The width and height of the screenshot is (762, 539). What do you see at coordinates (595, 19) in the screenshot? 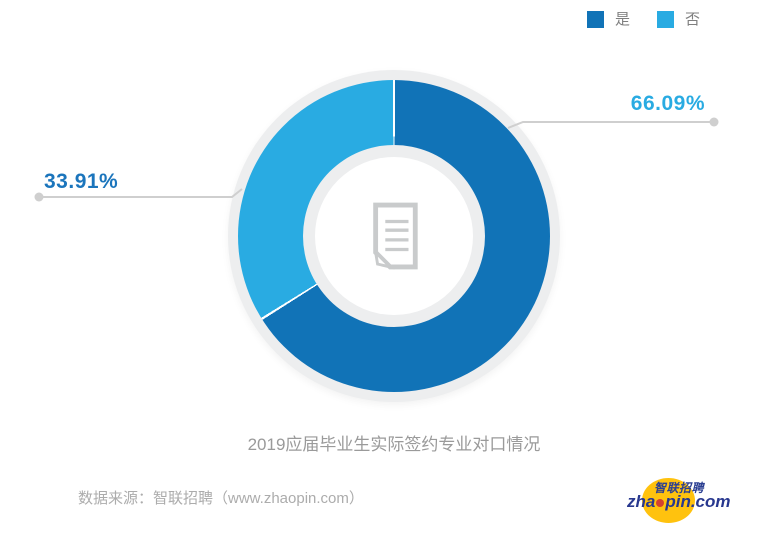
I see `legend-swatch-yes` at bounding box center [595, 19].